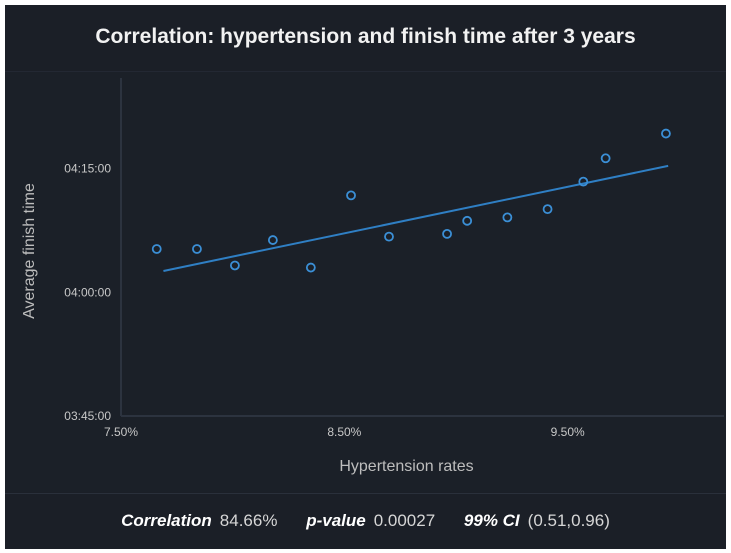 This screenshot has height=553, width=731. What do you see at coordinates (491, 520) in the screenshot?
I see `ci-label: 99% CI` at bounding box center [491, 520].